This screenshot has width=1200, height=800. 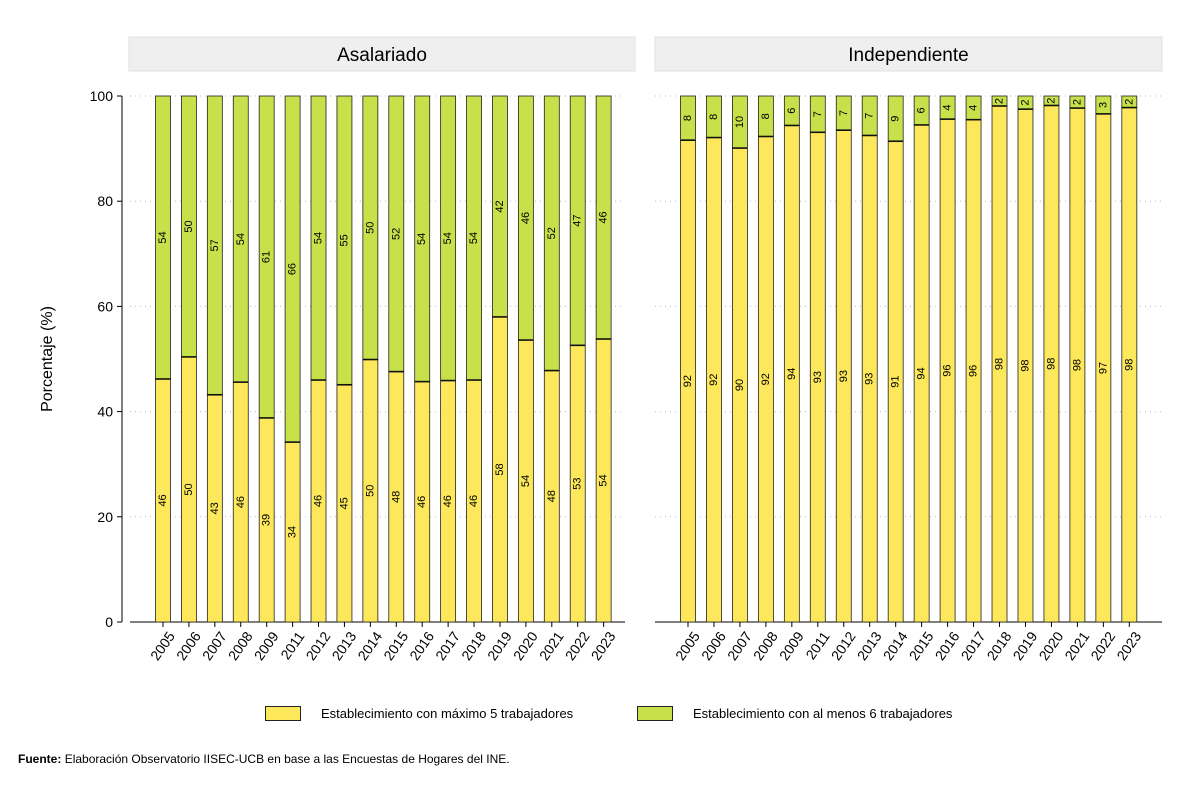 What do you see at coordinates (896, 381) in the screenshot?
I see `data-label-independiente-small-2014: 91` at bounding box center [896, 381].